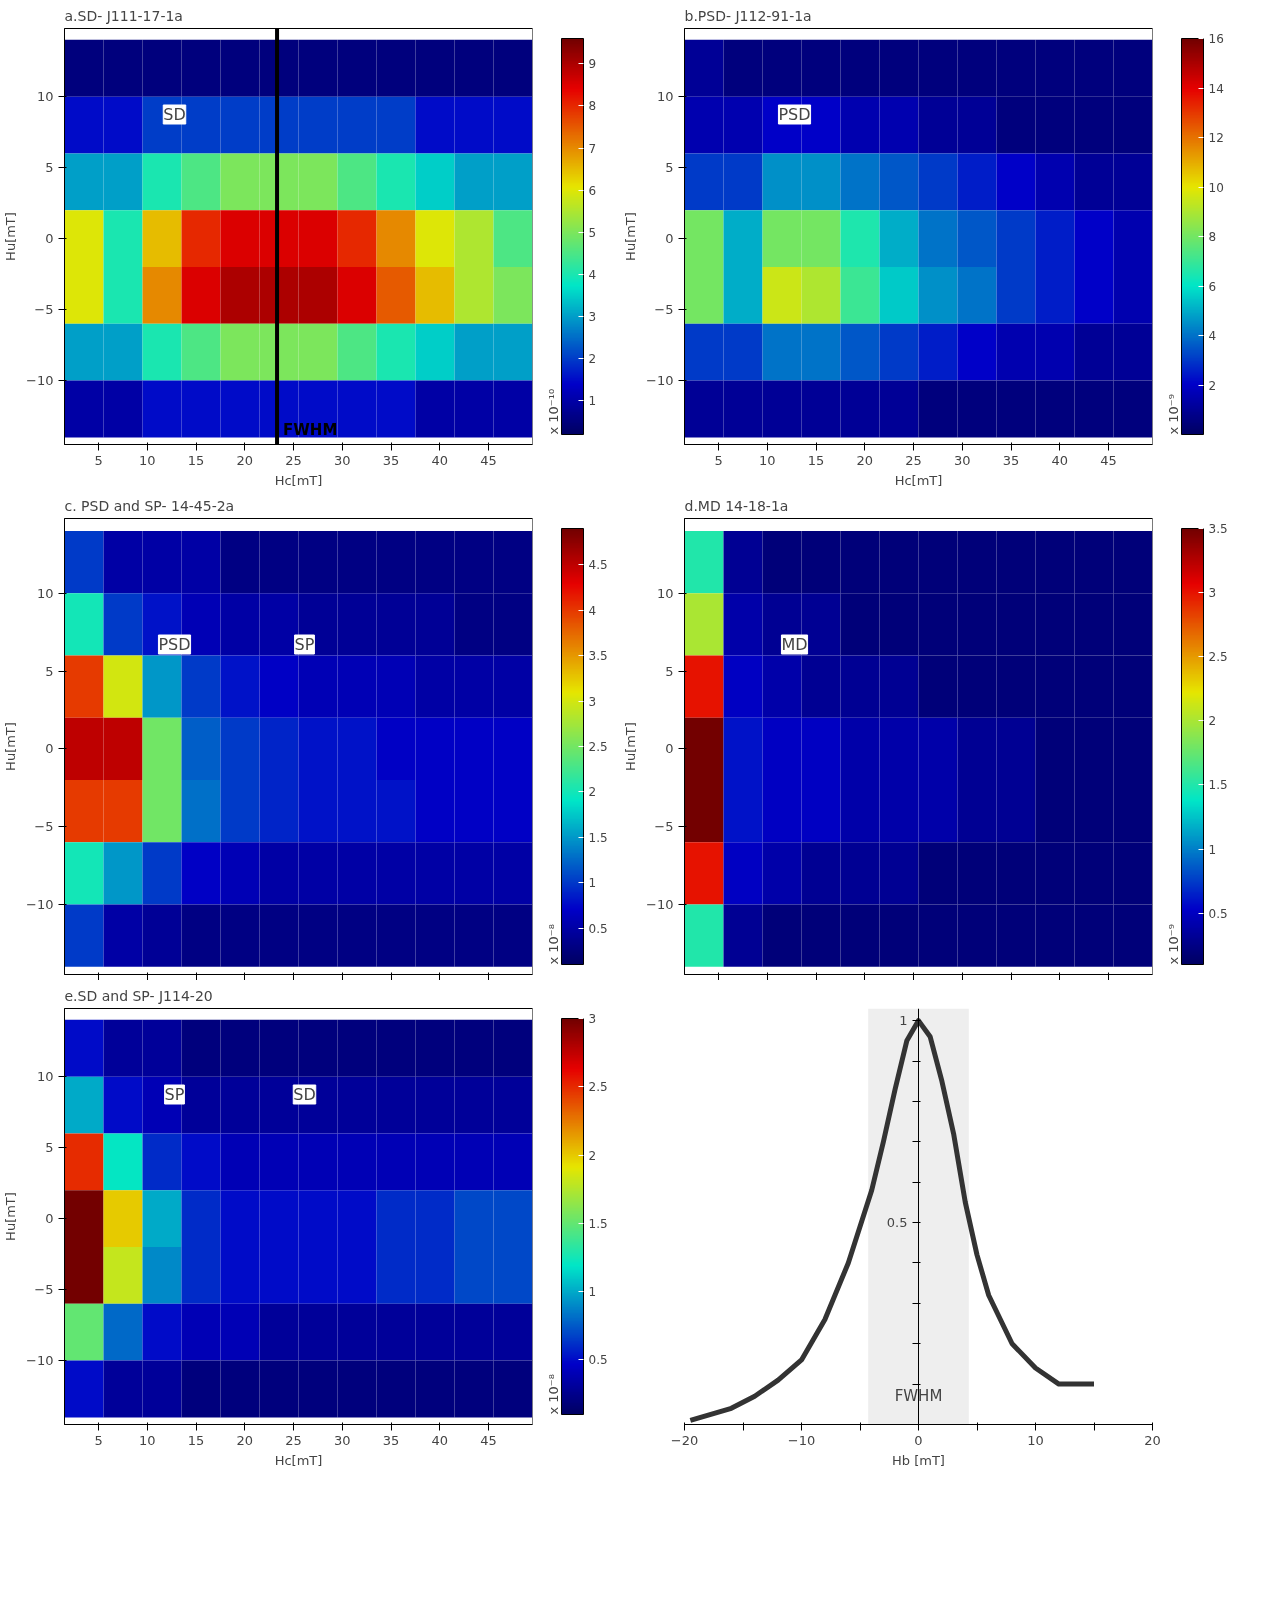 Image resolution: width=1277 pixels, height=1598 pixels. I want to click on x-tick-label: 40, so click(440, 1440).